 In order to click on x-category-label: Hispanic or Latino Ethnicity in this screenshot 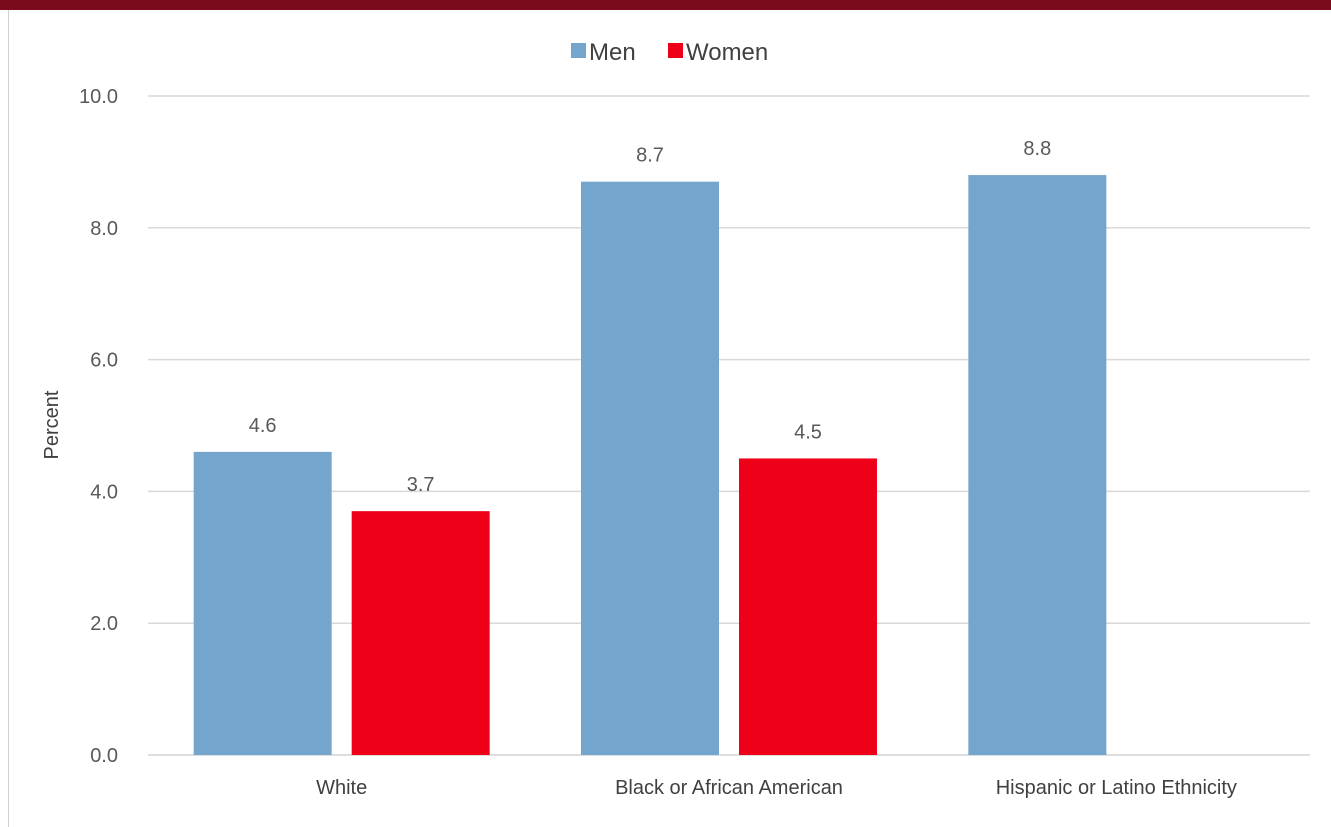, I will do `click(1116, 788)`.